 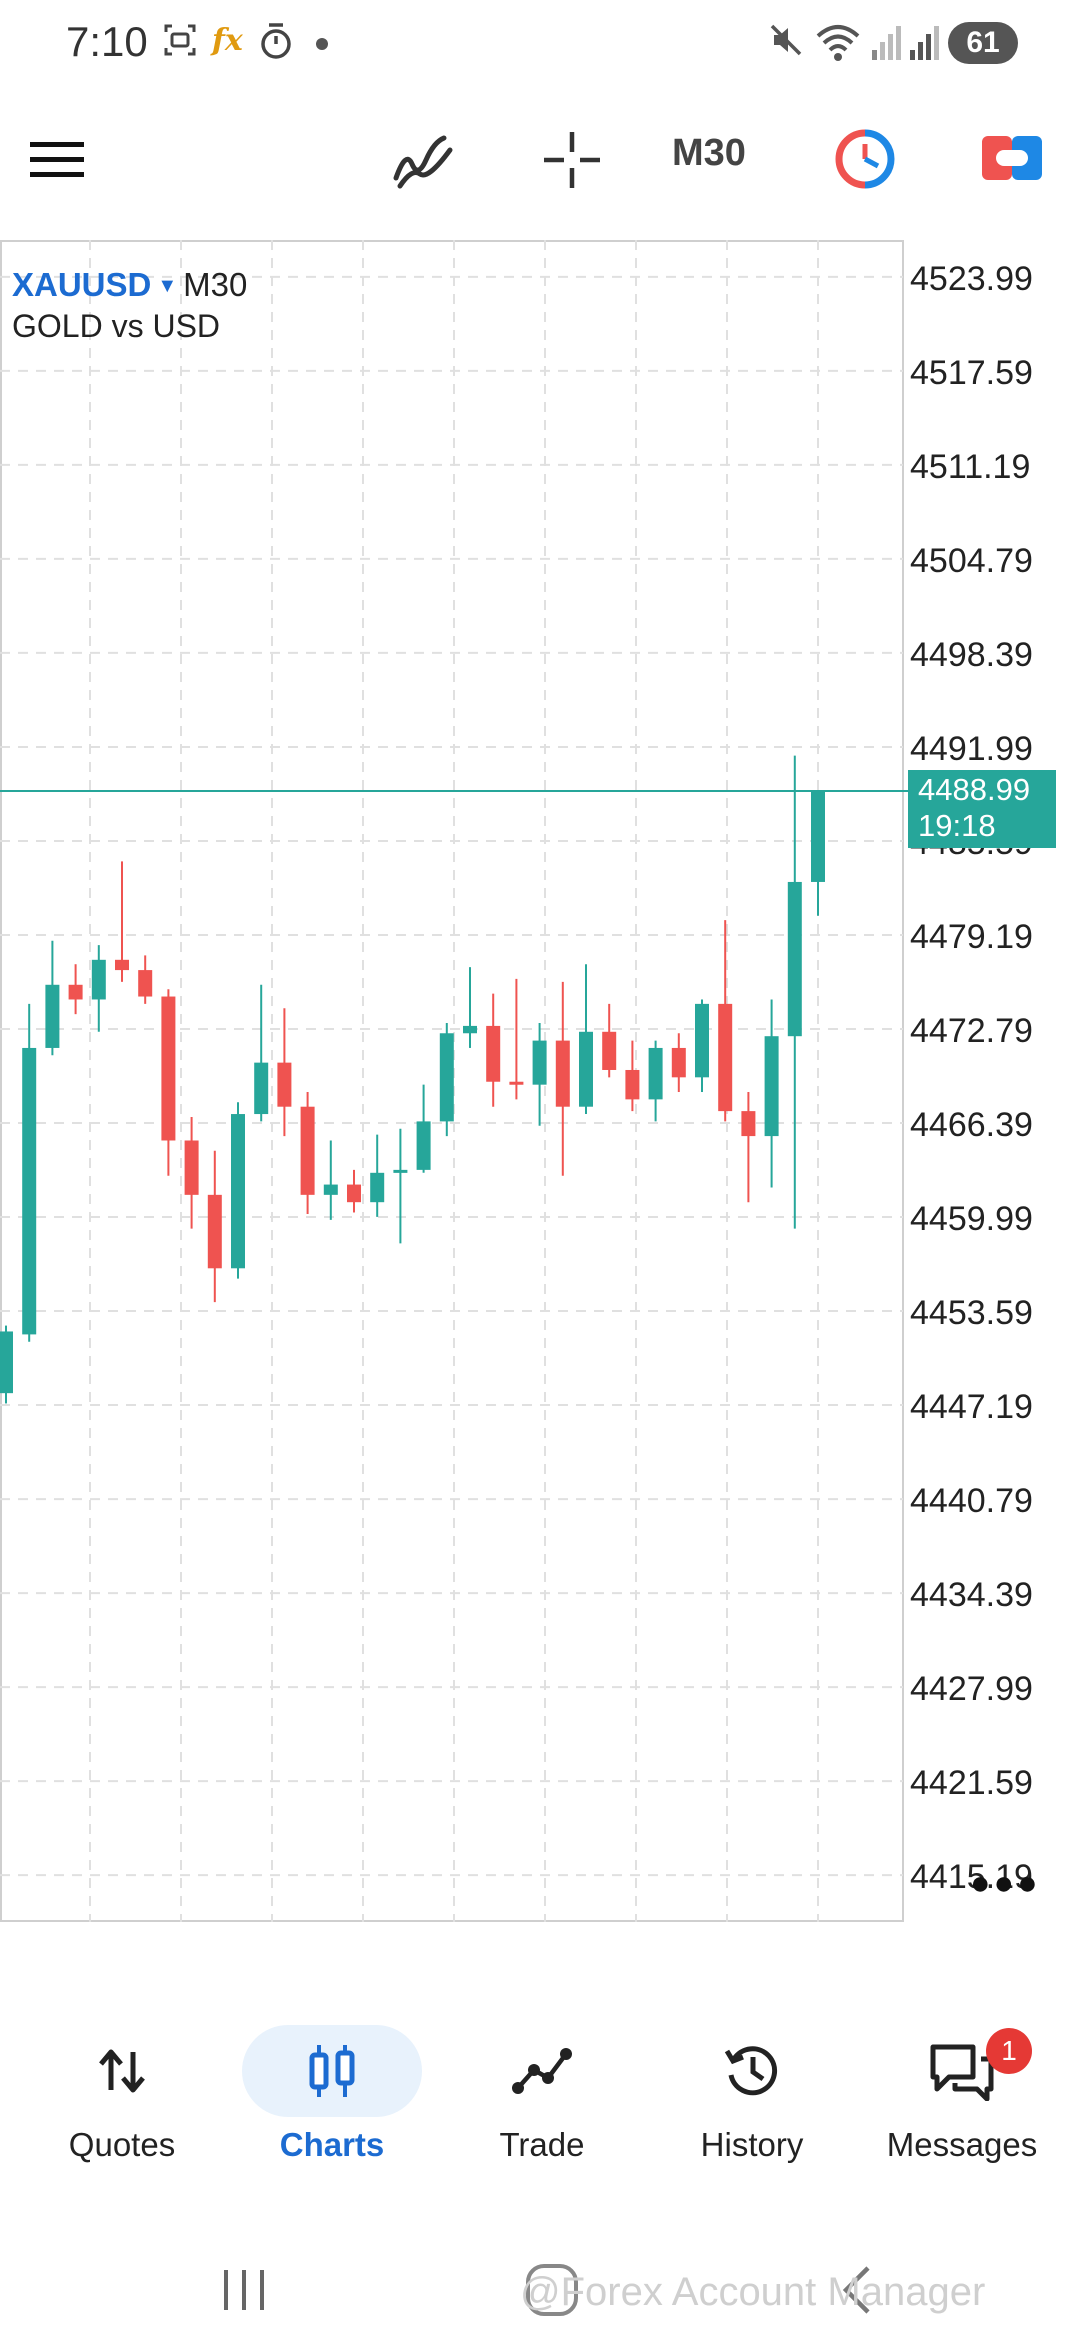 I want to click on y-tick-label: 4415.19, so click(x=971, y=1877).